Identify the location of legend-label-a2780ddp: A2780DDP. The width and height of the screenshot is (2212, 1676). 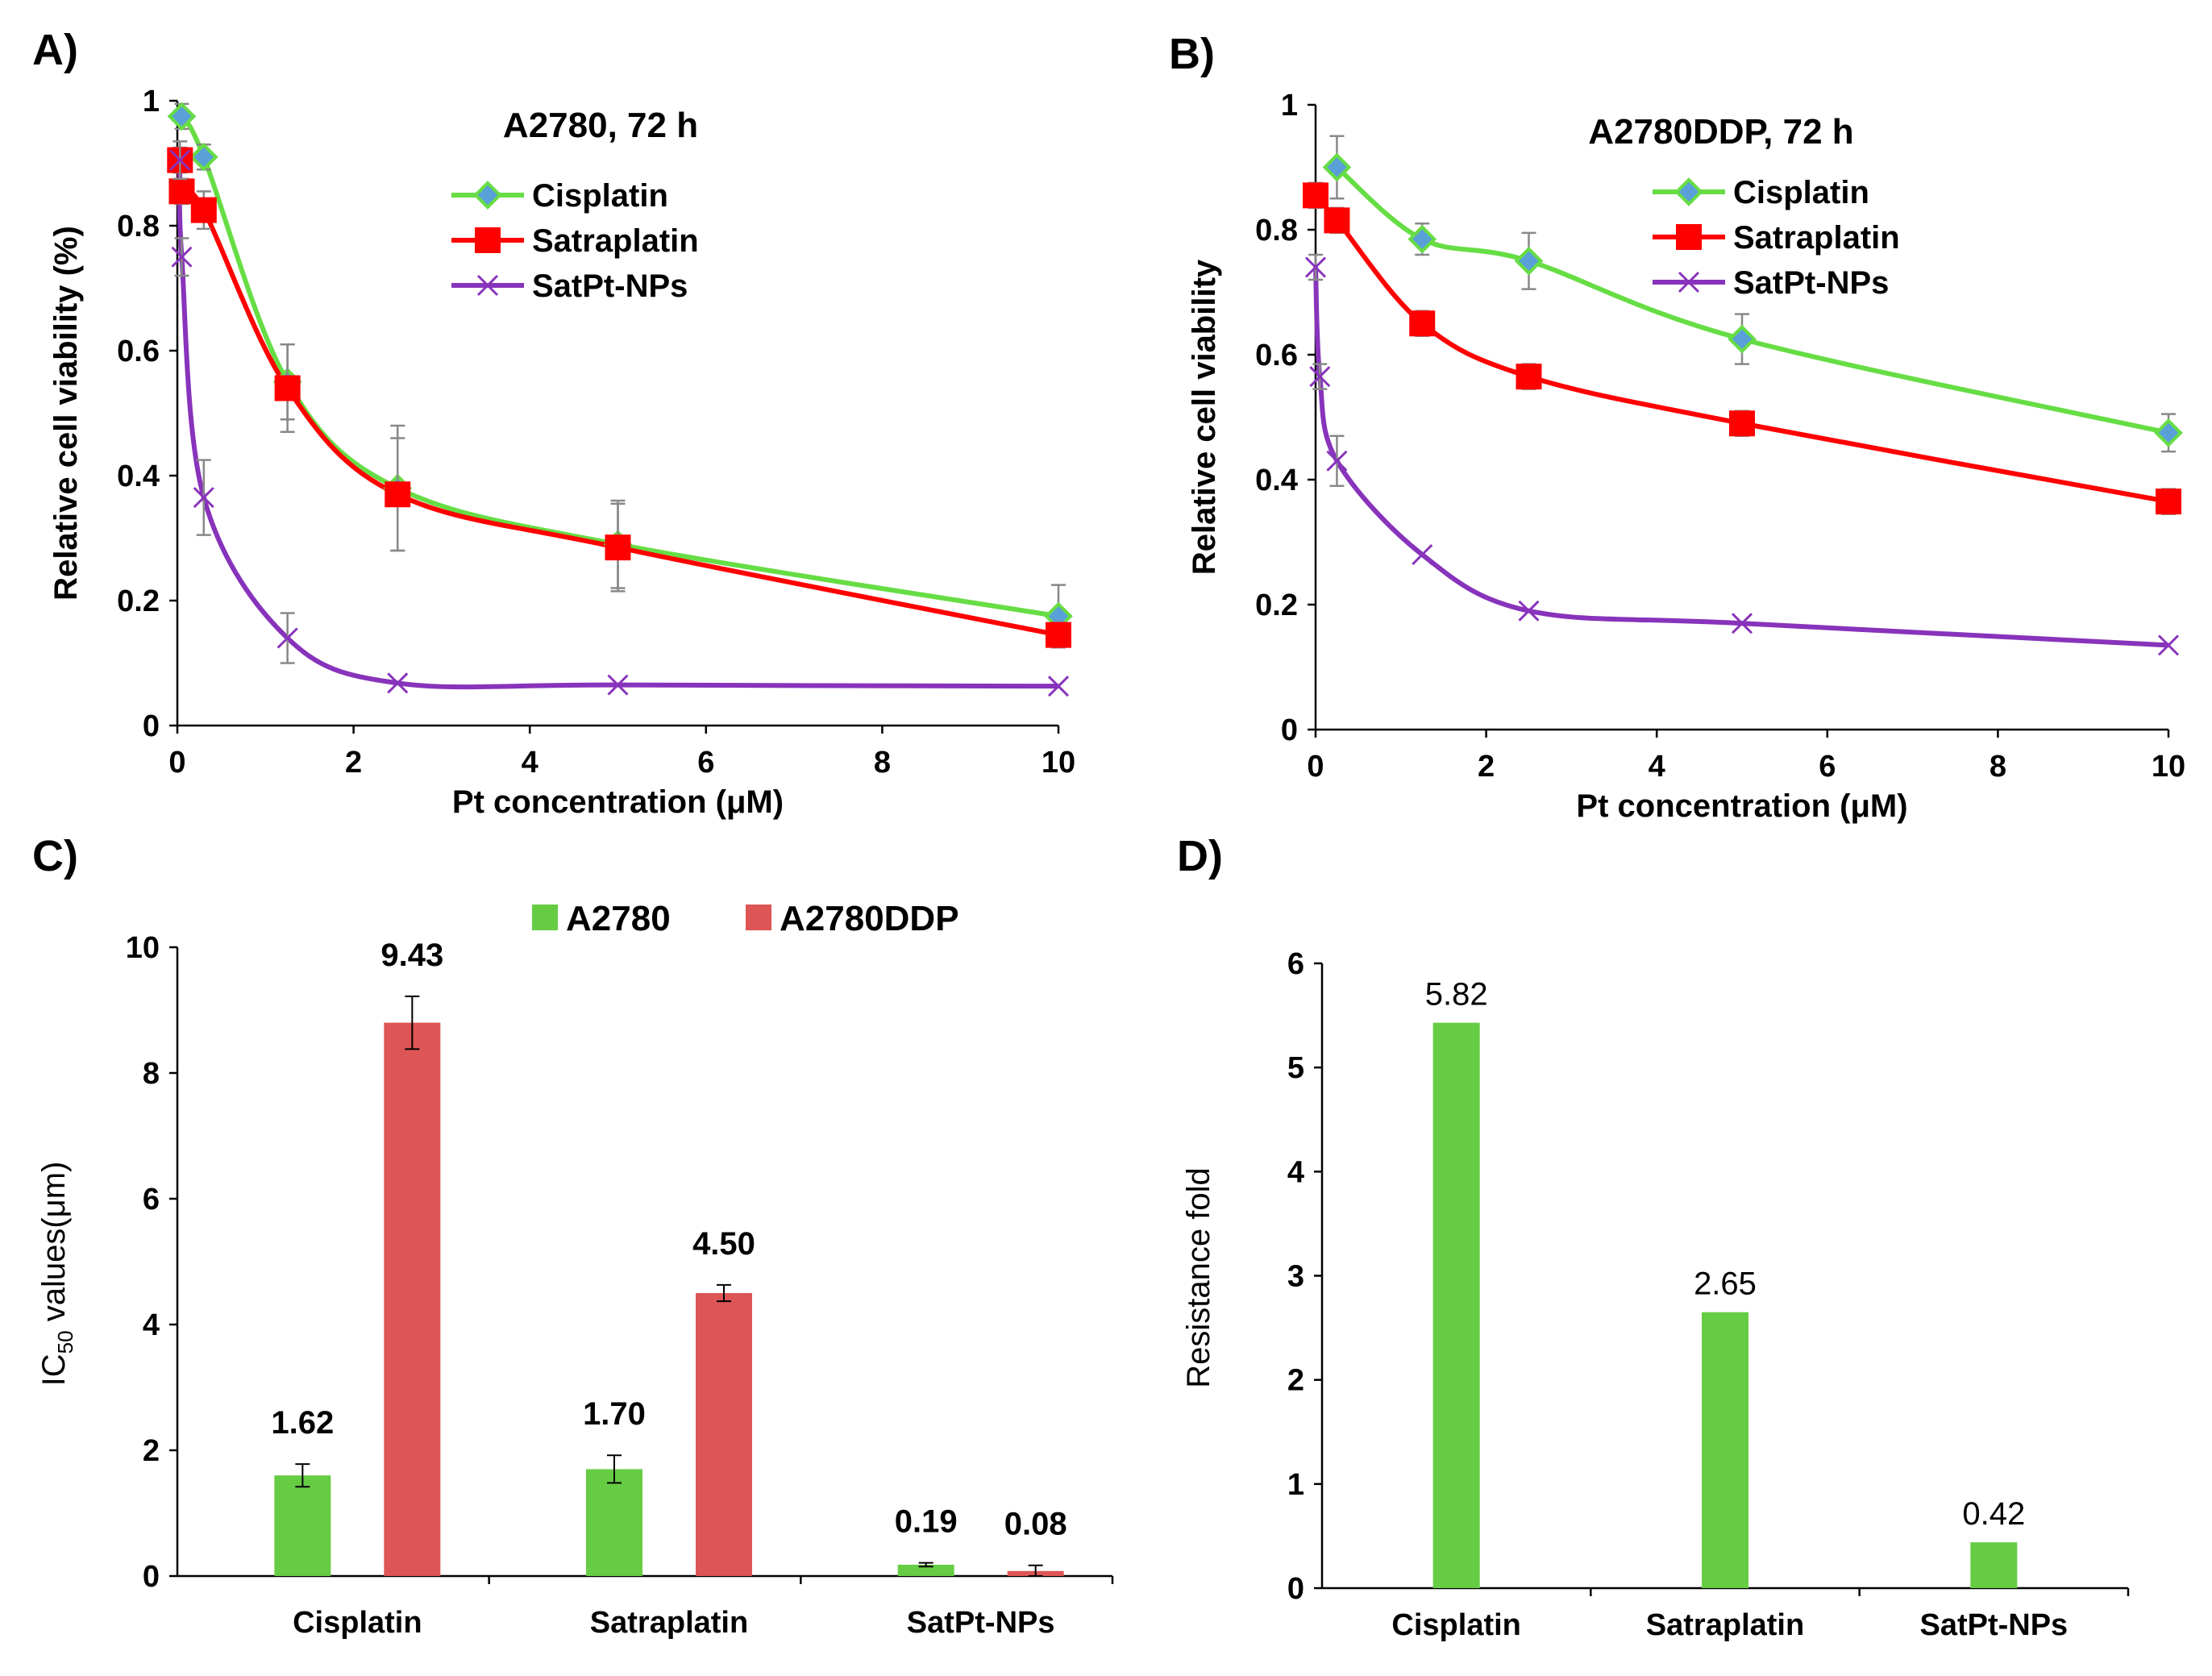
(869, 918).